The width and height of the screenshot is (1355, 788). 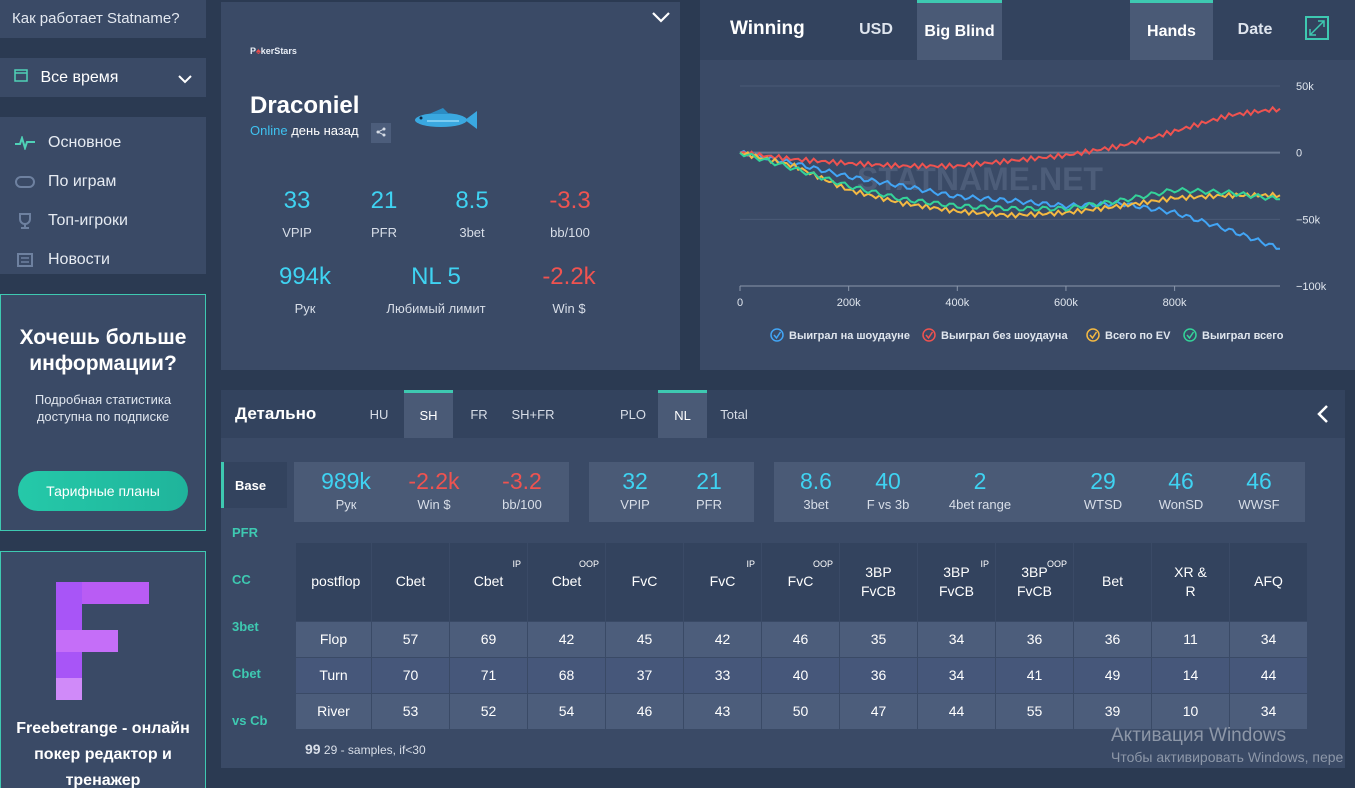 I want to click on pricing-plans-button: Тарифные планы, so click(x=103, y=491).